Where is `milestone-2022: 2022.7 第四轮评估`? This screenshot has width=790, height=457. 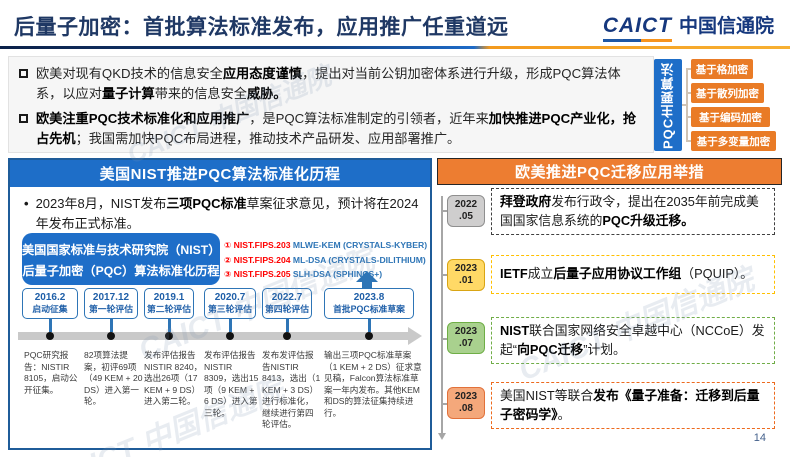
milestone-2022: 2022.7 第四轮评估 is located at coordinates (287, 303).